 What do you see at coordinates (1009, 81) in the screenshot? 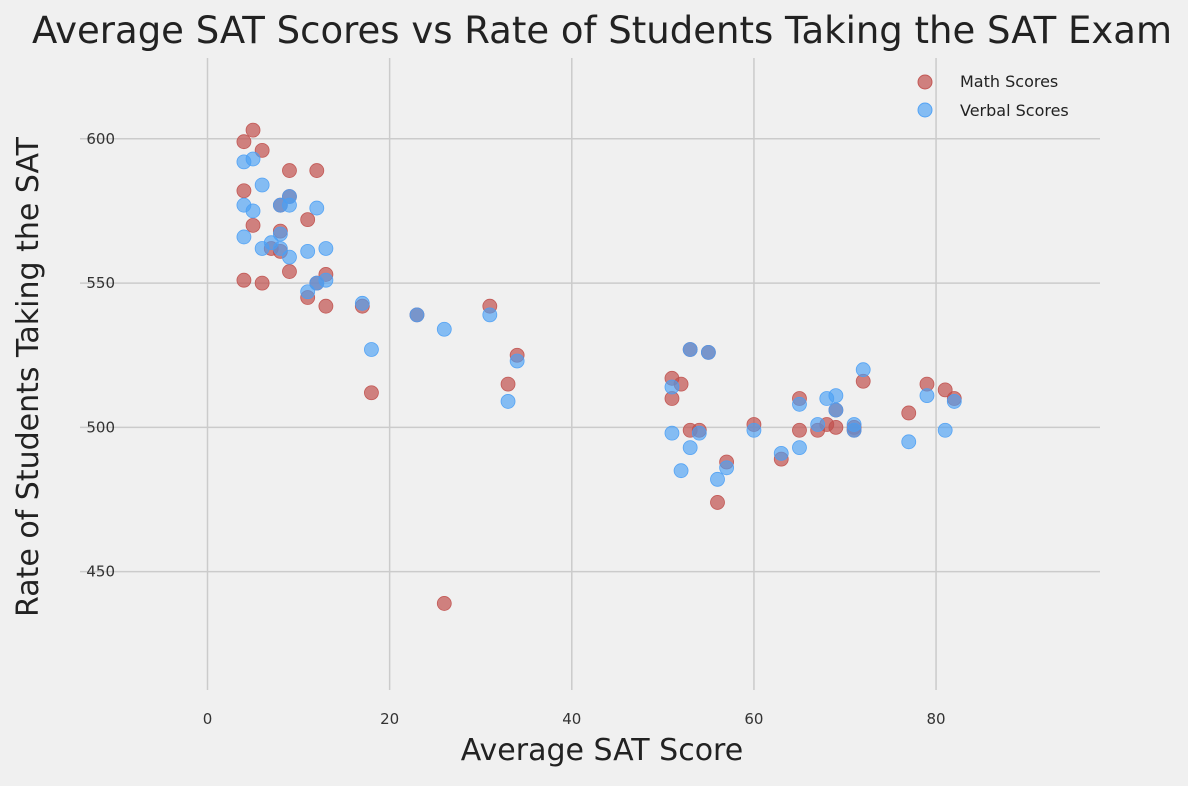
I see `legend-label-math: Math Scores` at bounding box center [1009, 81].